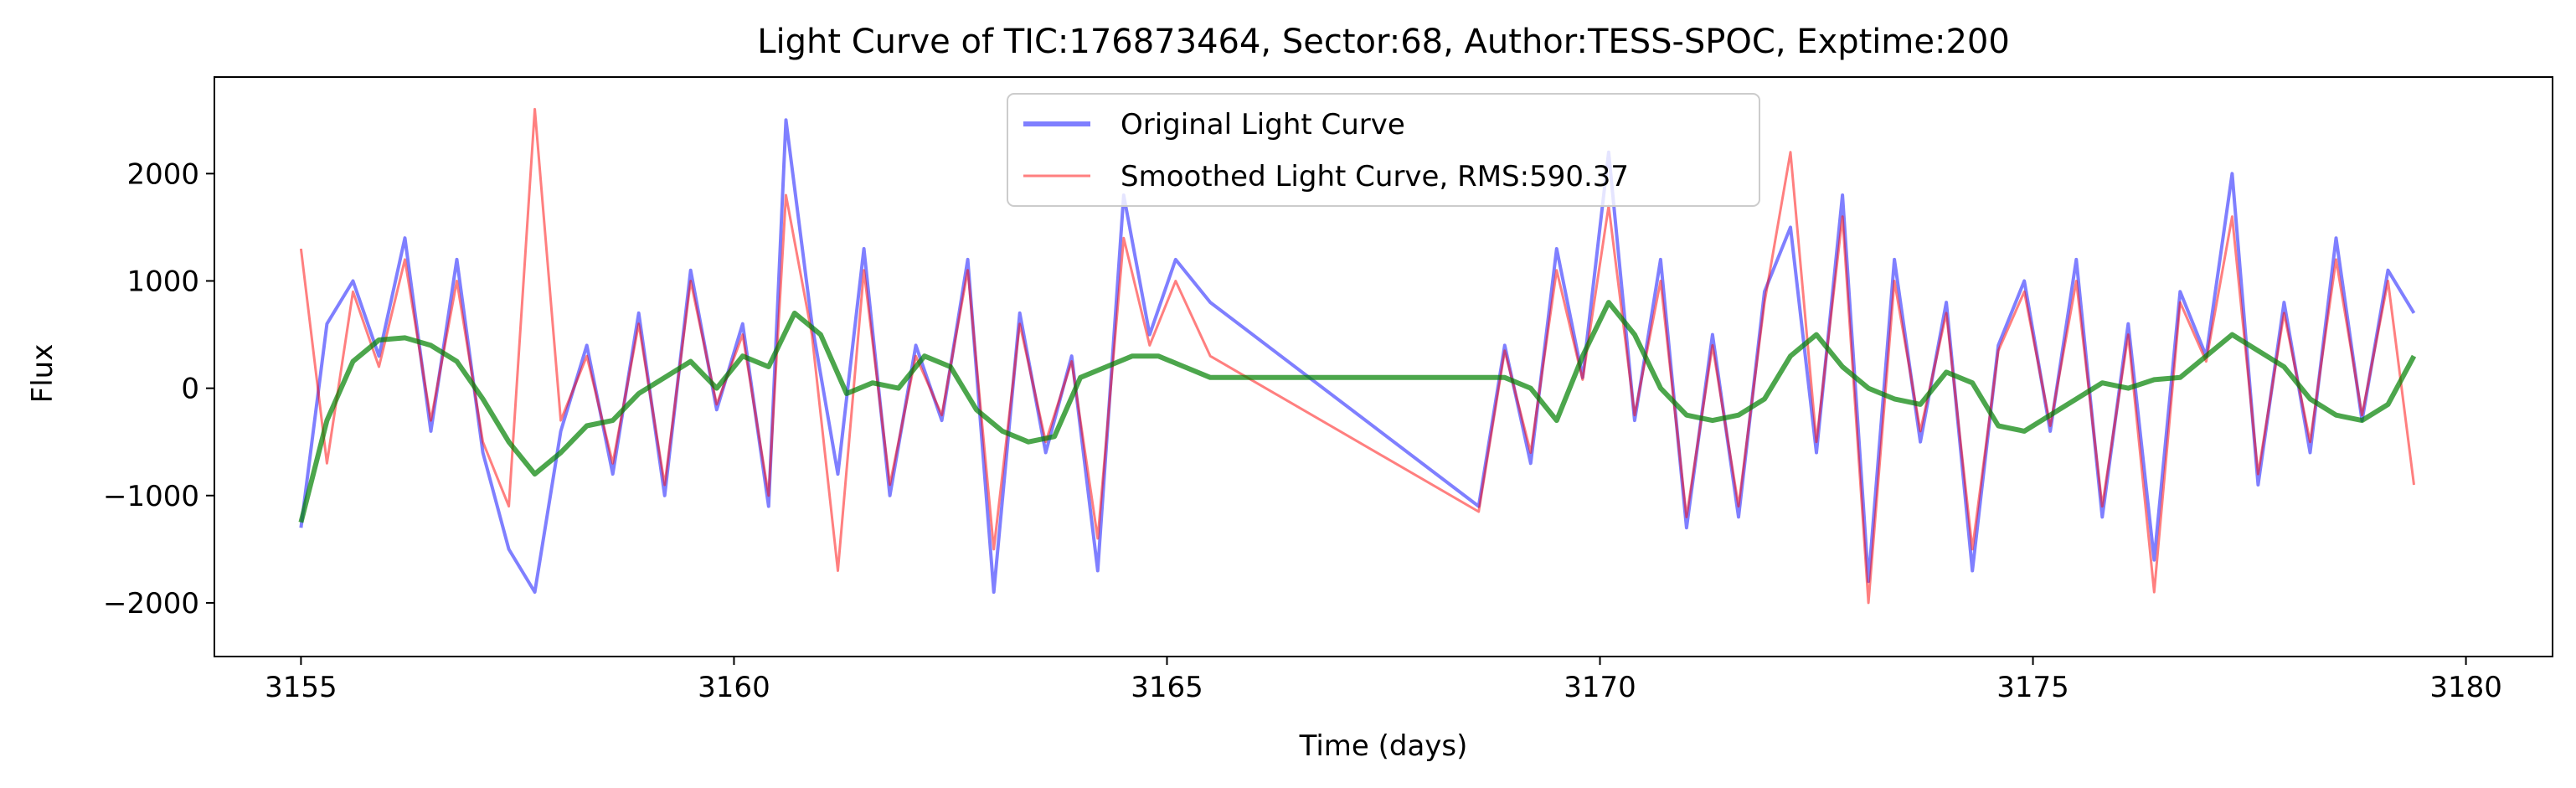 The height and width of the screenshot is (788, 2576). What do you see at coordinates (1383, 746) in the screenshot?
I see `x-axis-label: Time (days)` at bounding box center [1383, 746].